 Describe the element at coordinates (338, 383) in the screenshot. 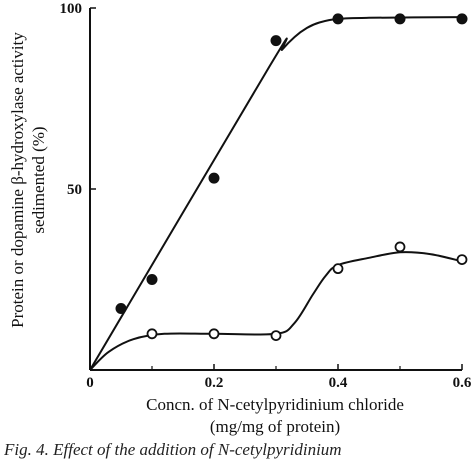

I see `x-tick-label: 0.4` at that location.